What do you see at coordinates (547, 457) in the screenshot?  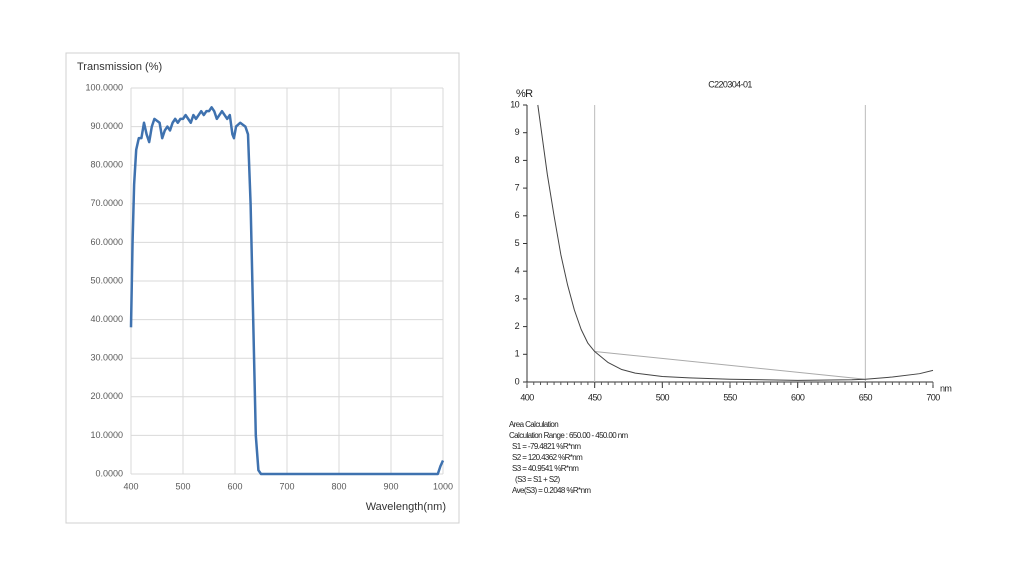 I see `annotation: S2 = 120.4362 %R*nm` at bounding box center [547, 457].